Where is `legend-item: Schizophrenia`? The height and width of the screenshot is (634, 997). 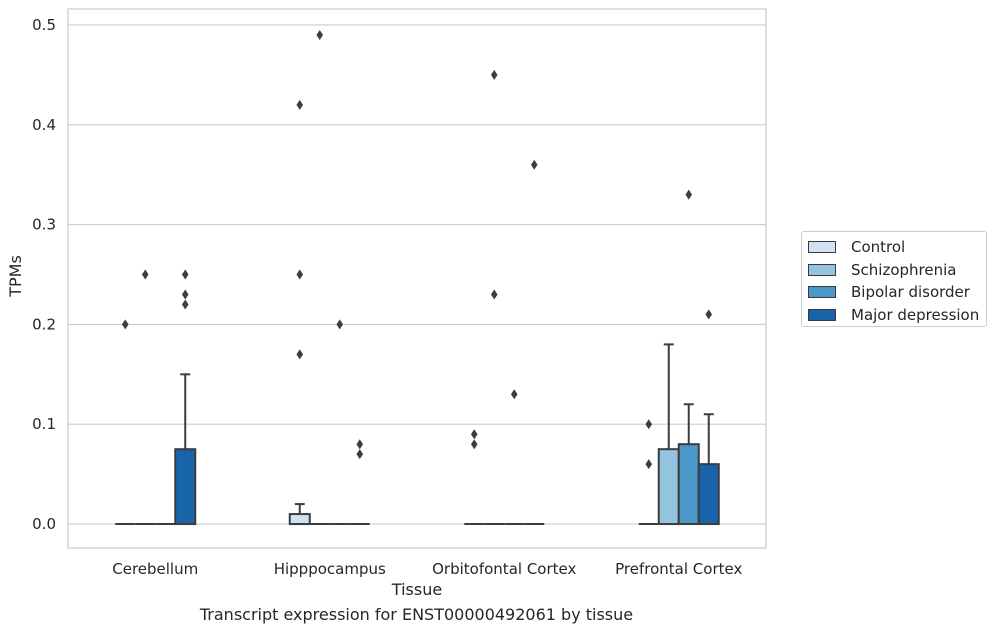 legend-item: Schizophrenia is located at coordinates (897, 270).